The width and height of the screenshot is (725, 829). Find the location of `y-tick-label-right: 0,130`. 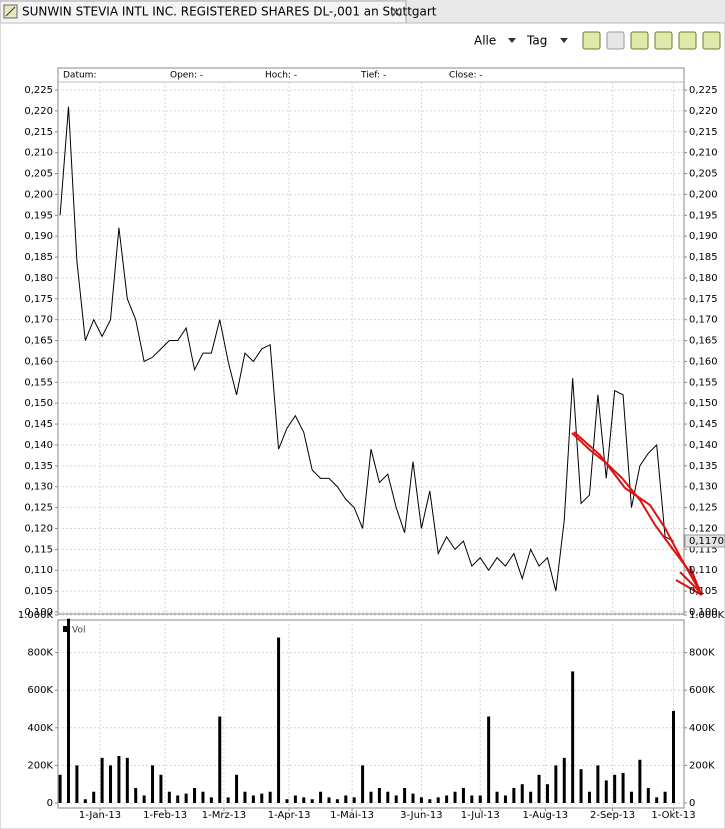

y-tick-label-right: 0,130 is located at coordinates (703, 487).